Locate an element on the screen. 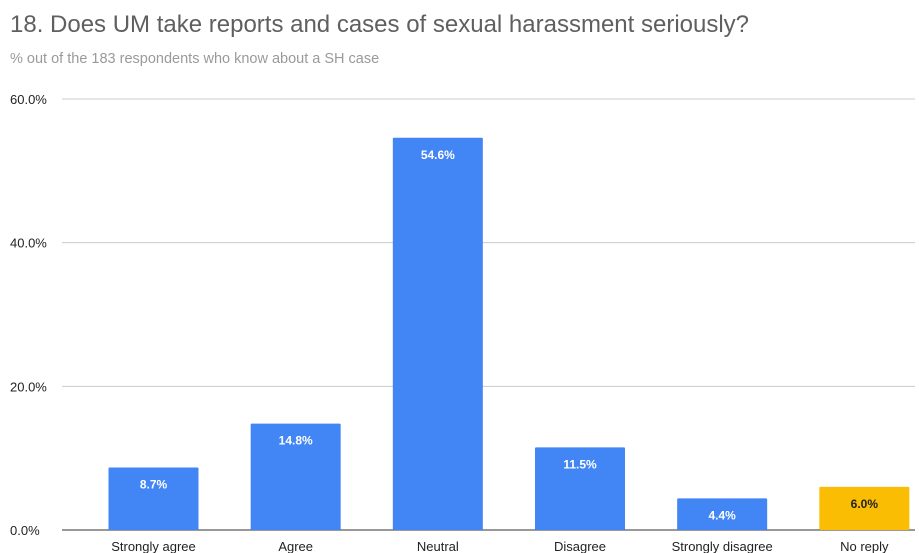 The height and width of the screenshot is (553, 919). y-tick-label: 20.0% is located at coordinates (28, 386).